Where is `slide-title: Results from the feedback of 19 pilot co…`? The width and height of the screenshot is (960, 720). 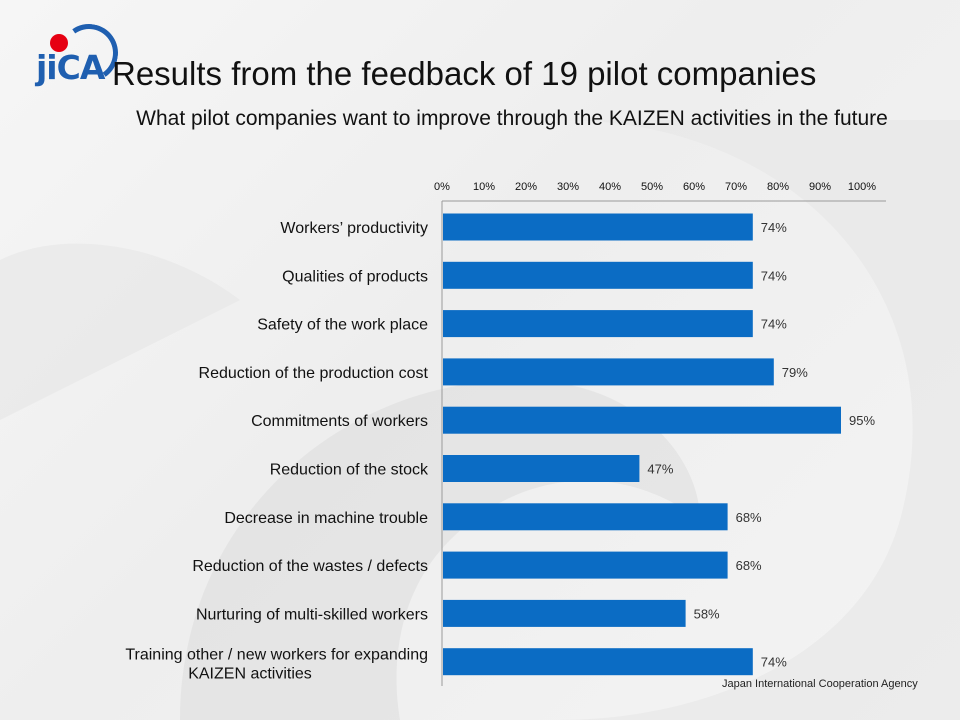 slide-title: Results from the feedback of 19 pilot co… is located at coordinates (464, 73).